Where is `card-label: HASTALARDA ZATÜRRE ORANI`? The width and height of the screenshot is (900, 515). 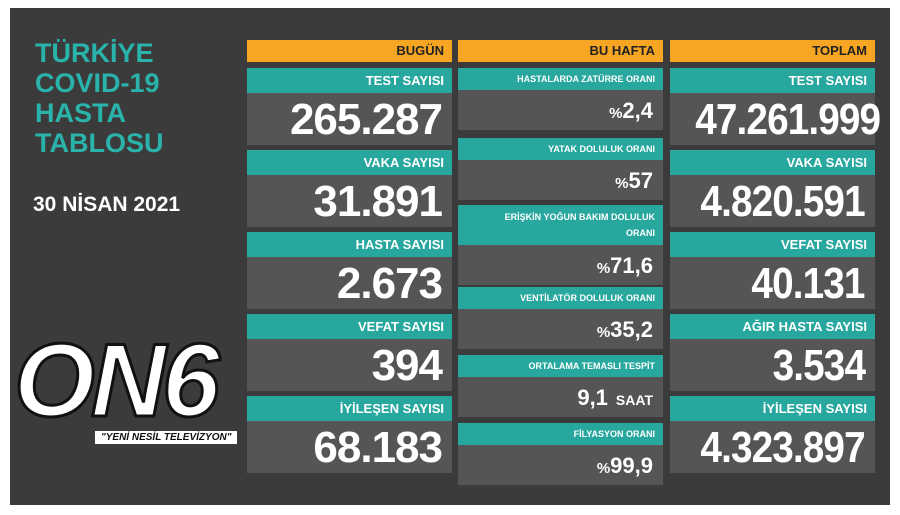 card-label: HASTALARDA ZATÜRRE ORANI is located at coordinates (560, 79).